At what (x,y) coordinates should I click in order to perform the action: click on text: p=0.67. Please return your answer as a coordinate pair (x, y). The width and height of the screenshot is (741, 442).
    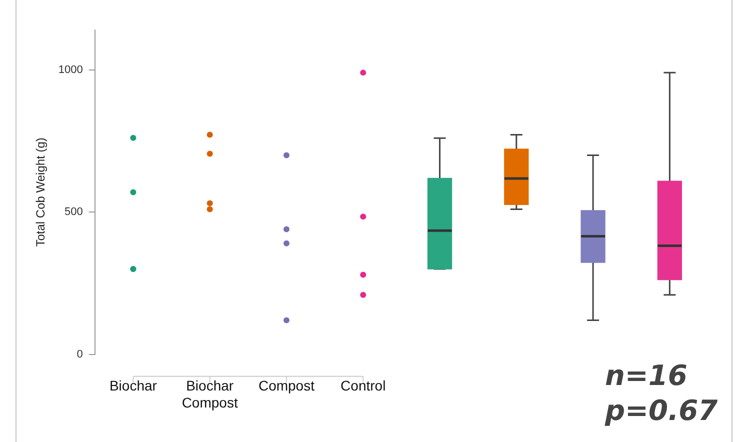
    Looking at the image, I should click on (661, 410).